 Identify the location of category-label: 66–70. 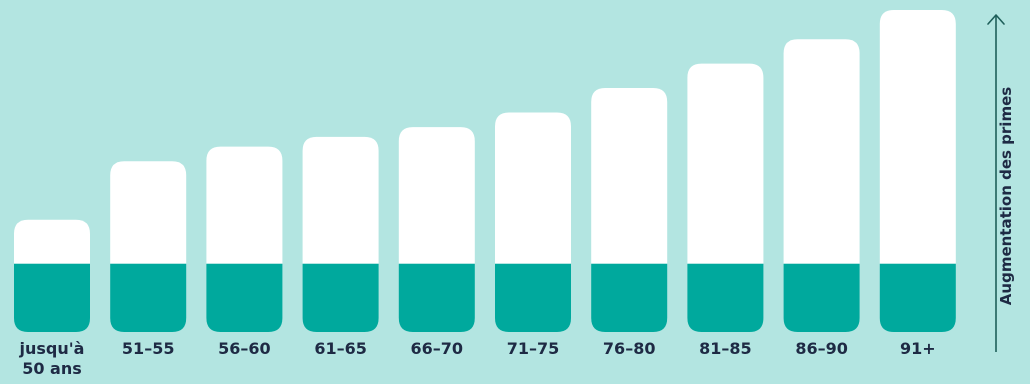
(437, 349).